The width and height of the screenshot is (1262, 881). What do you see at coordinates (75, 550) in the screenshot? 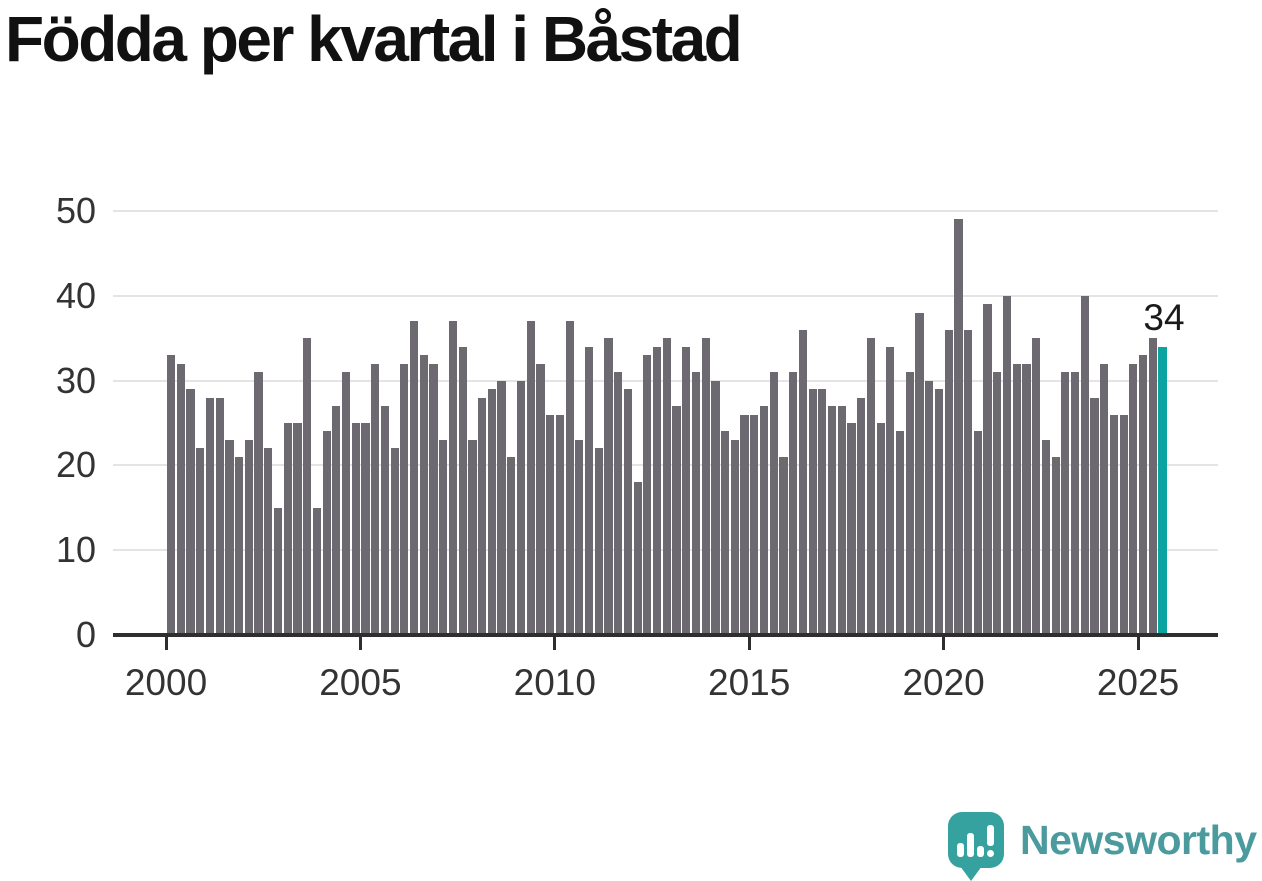
I see `y-axis-label-10: 10` at bounding box center [75, 550].